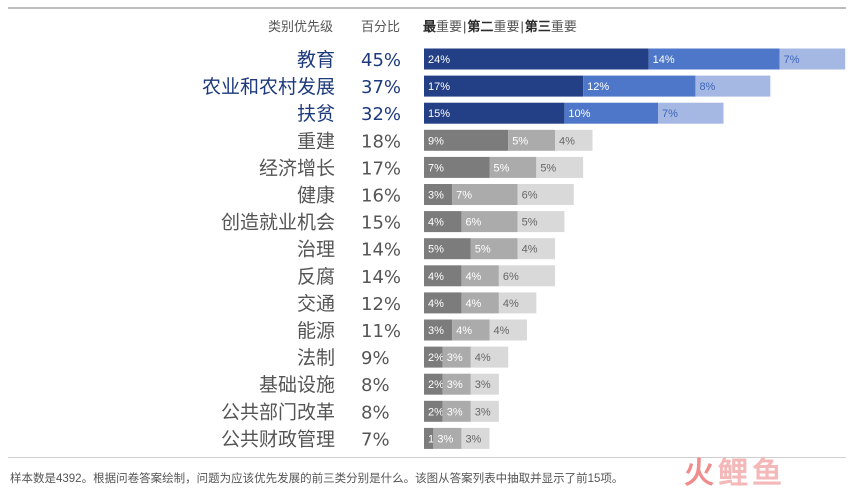  What do you see at coordinates (439, 87) in the screenshot?
I see `bar-value-label: 17%` at bounding box center [439, 87].